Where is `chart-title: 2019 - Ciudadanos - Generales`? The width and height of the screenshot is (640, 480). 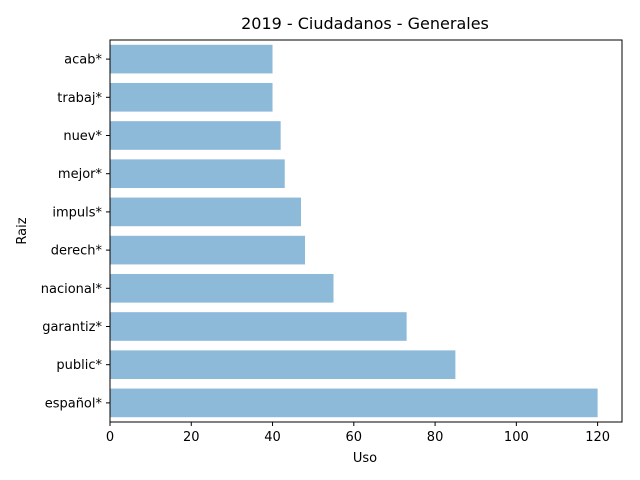
chart-title: 2019 - Ciudadanos - Generales is located at coordinates (365, 23).